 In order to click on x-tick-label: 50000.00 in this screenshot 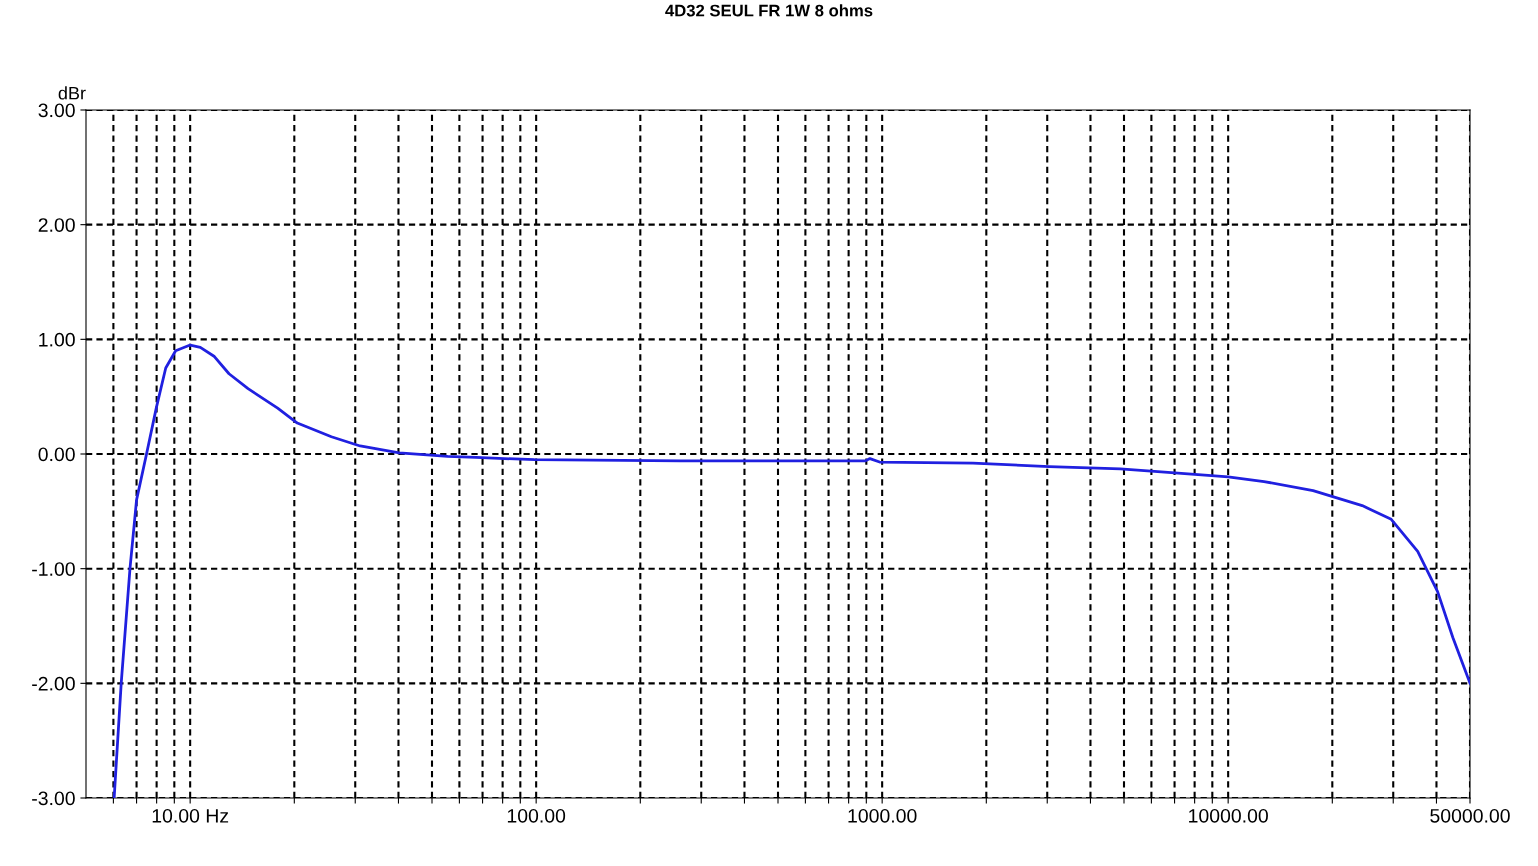, I will do `click(1470, 815)`.